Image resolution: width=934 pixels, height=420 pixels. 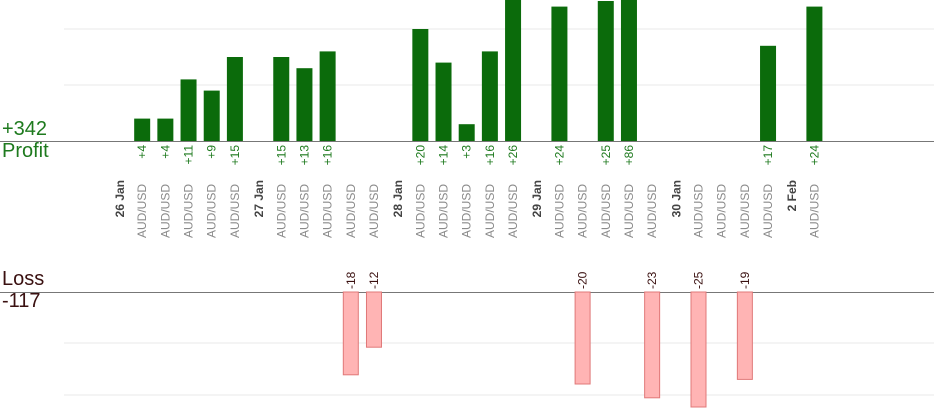 I want to click on profit-value-label: +25, so click(x=606, y=155).